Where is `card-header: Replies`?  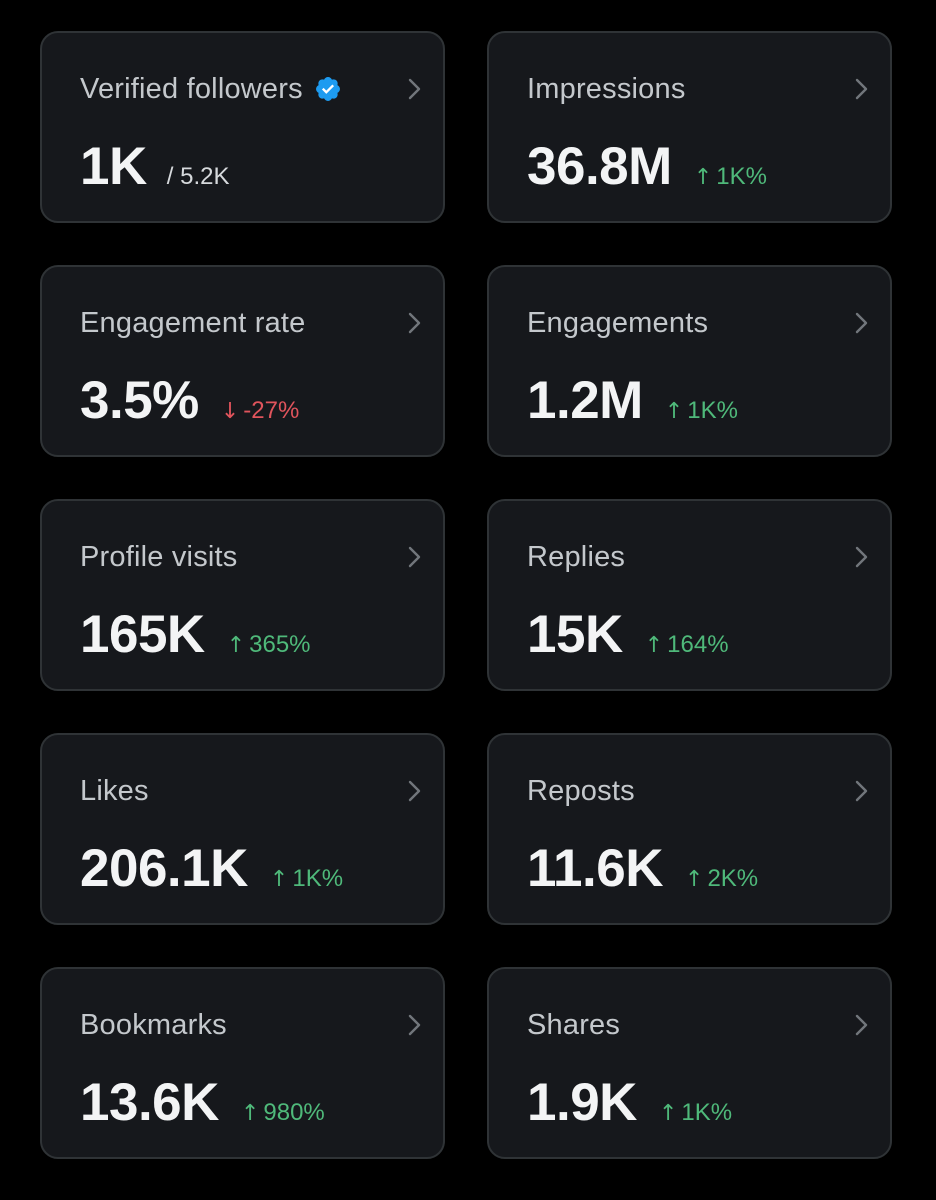
card-header: Replies is located at coordinates (576, 557).